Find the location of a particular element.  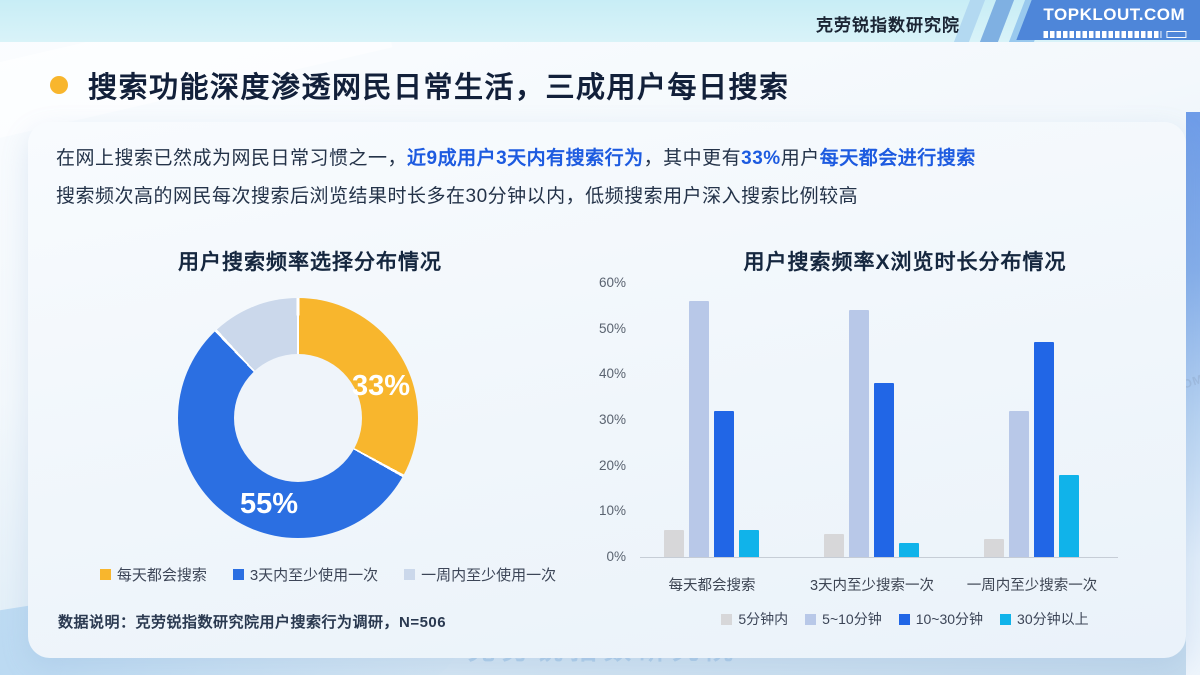

bar-chart-legend: 5分钟内 5~10分钟 10~30分钟 30分钟以上 is located at coordinates (905, 619).